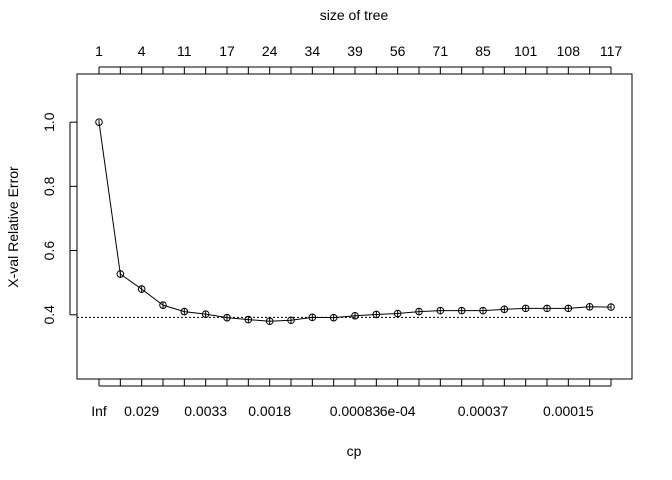 This screenshot has height=480, width=672. Describe the element at coordinates (142, 51) in the screenshot. I see `top-tick-label: 4` at that location.